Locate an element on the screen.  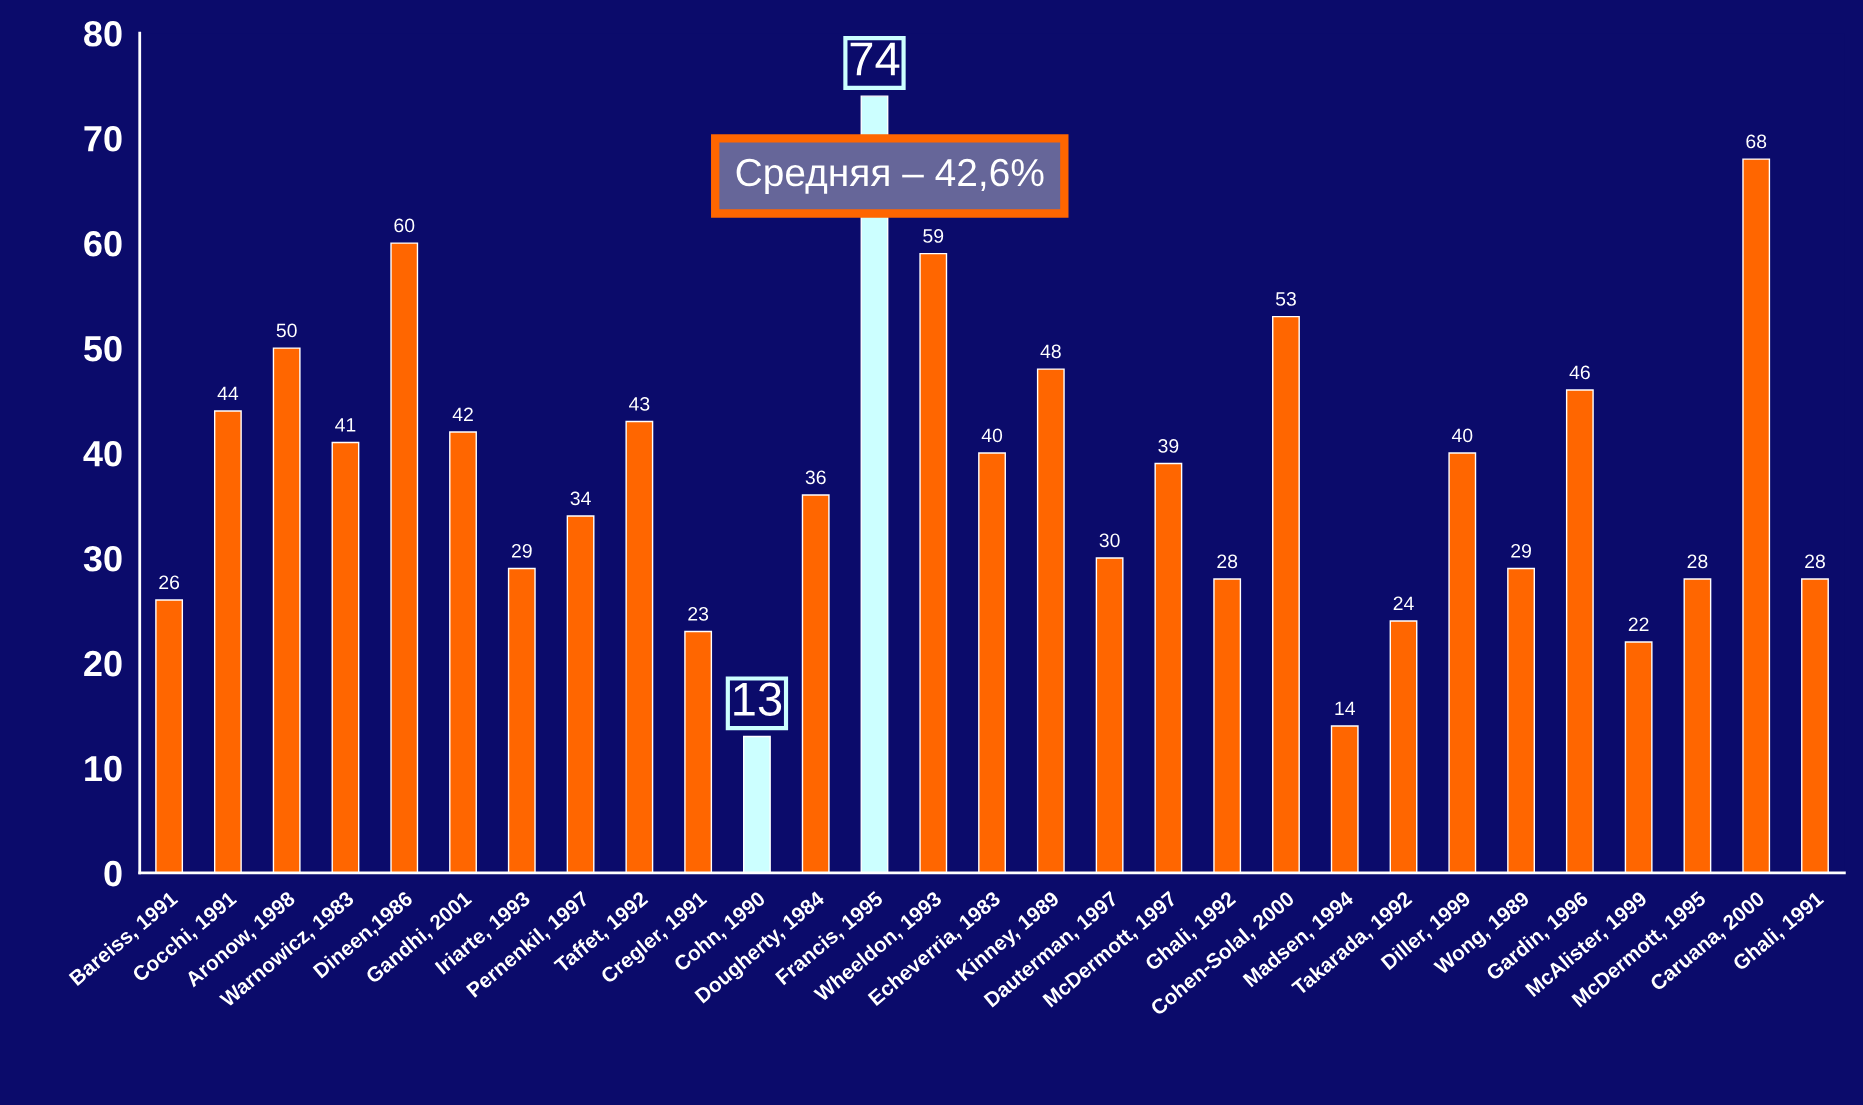
data-label: 26 is located at coordinates (169, 582).